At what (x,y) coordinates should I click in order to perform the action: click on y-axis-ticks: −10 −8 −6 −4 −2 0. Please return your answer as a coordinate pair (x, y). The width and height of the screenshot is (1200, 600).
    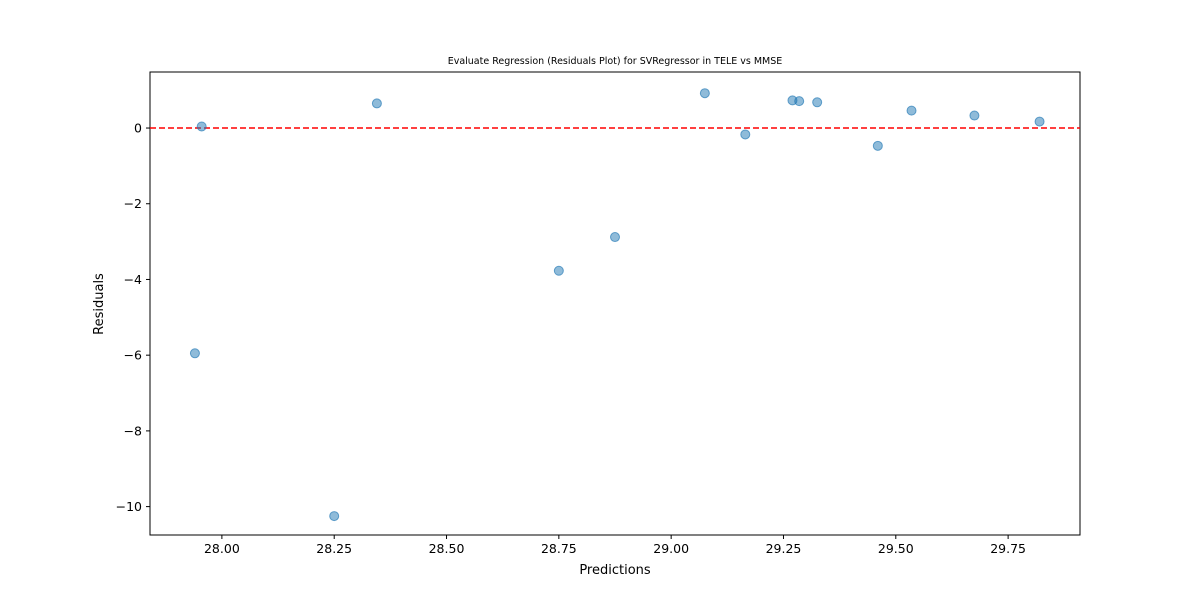
    Looking at the image, I should click on (133, 317).